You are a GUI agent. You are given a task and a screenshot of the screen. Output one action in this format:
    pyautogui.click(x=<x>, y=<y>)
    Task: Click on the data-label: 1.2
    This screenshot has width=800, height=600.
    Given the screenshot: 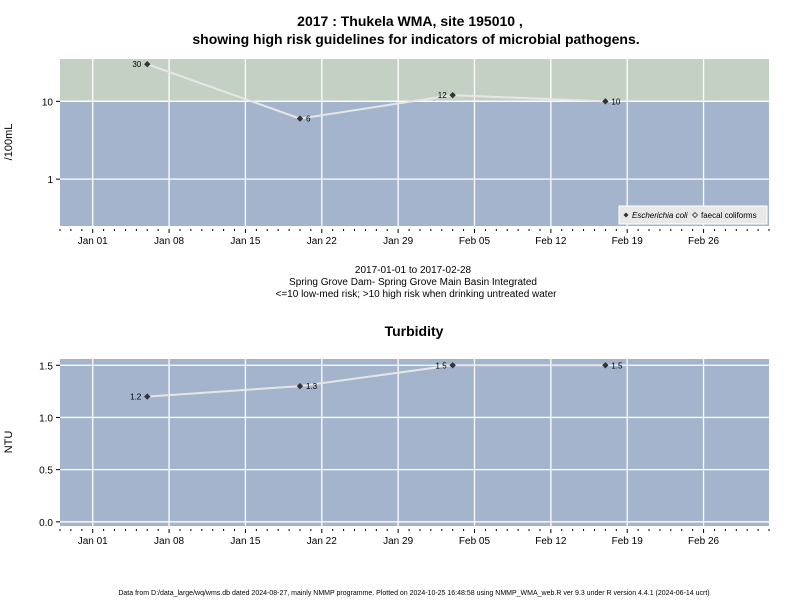 What is the action you would take?
    pyautogui.click(x=136, y=397)
    